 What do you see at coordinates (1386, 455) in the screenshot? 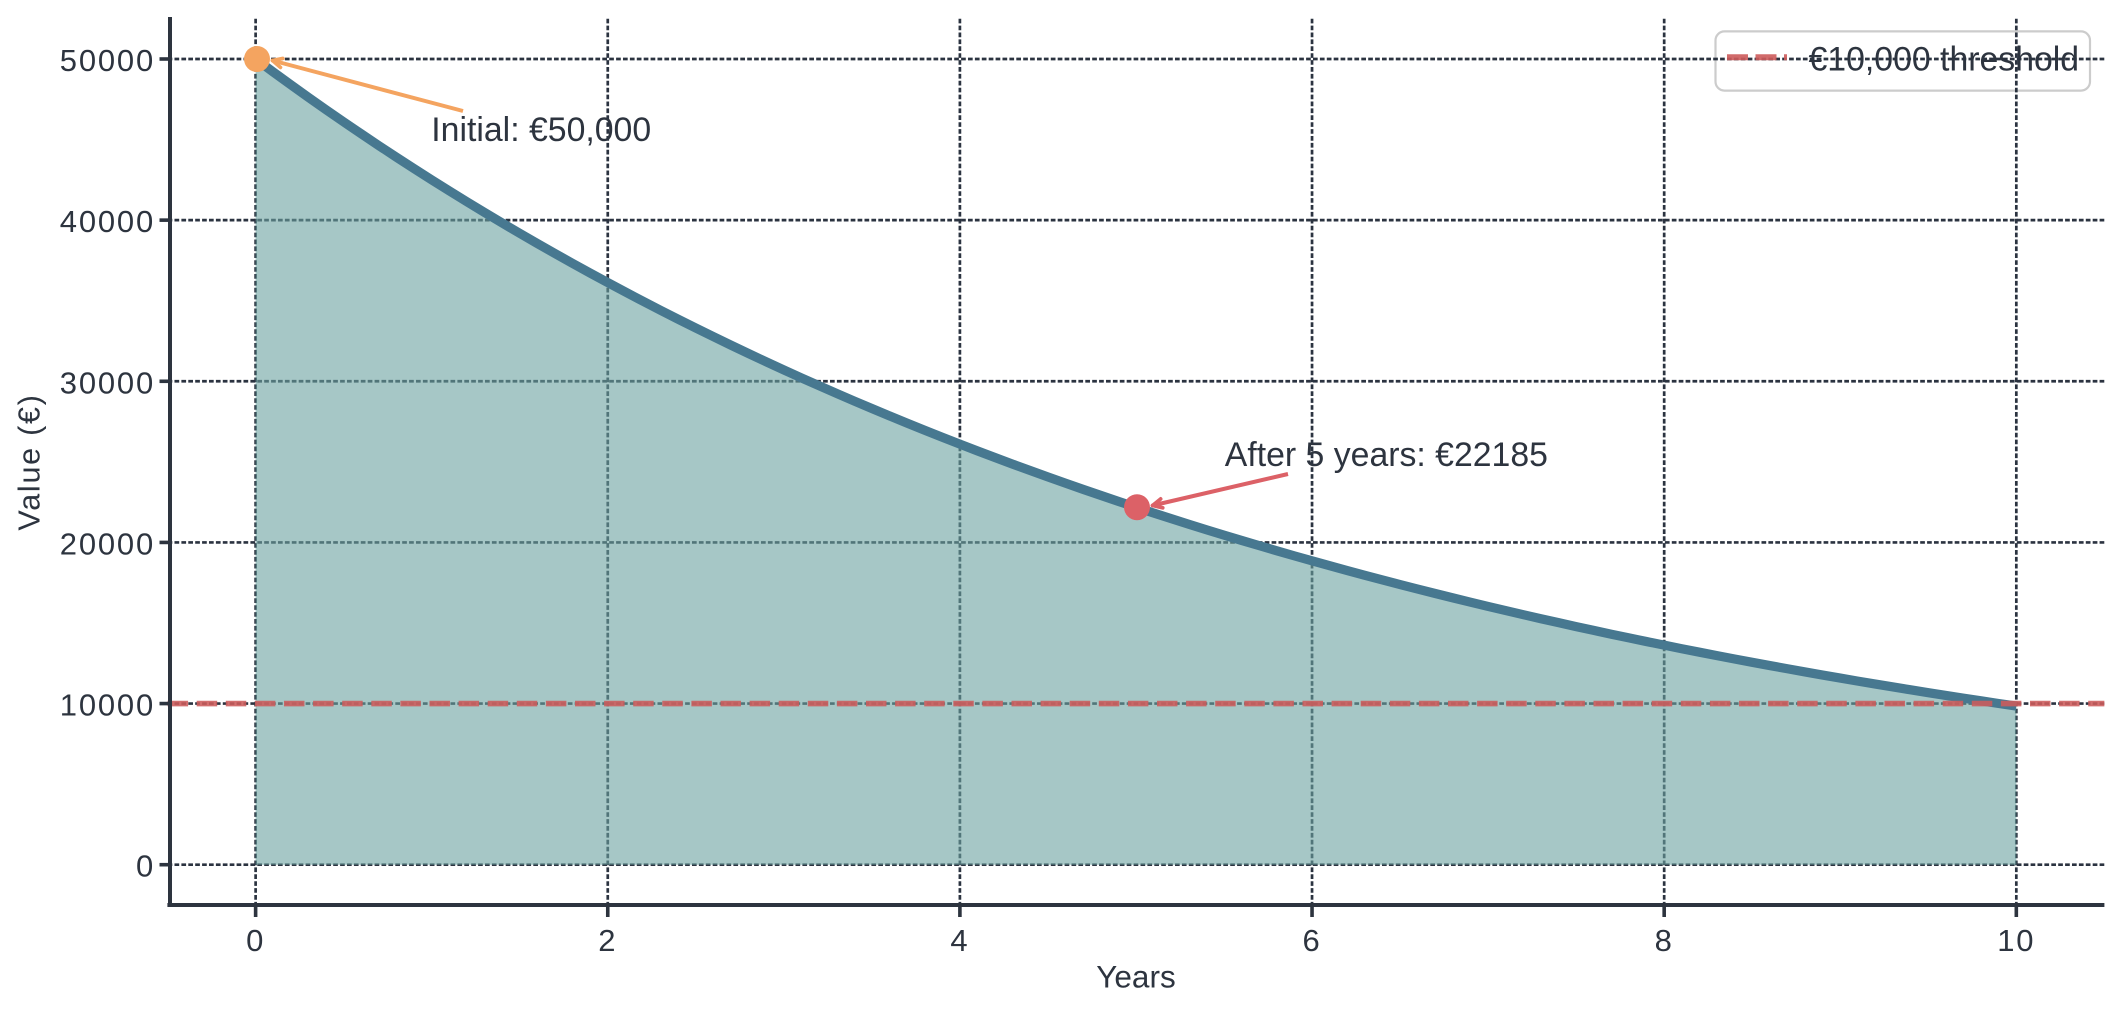
I see `svg-text: After 5 years: €22185` at bounding box center [1386, 455].